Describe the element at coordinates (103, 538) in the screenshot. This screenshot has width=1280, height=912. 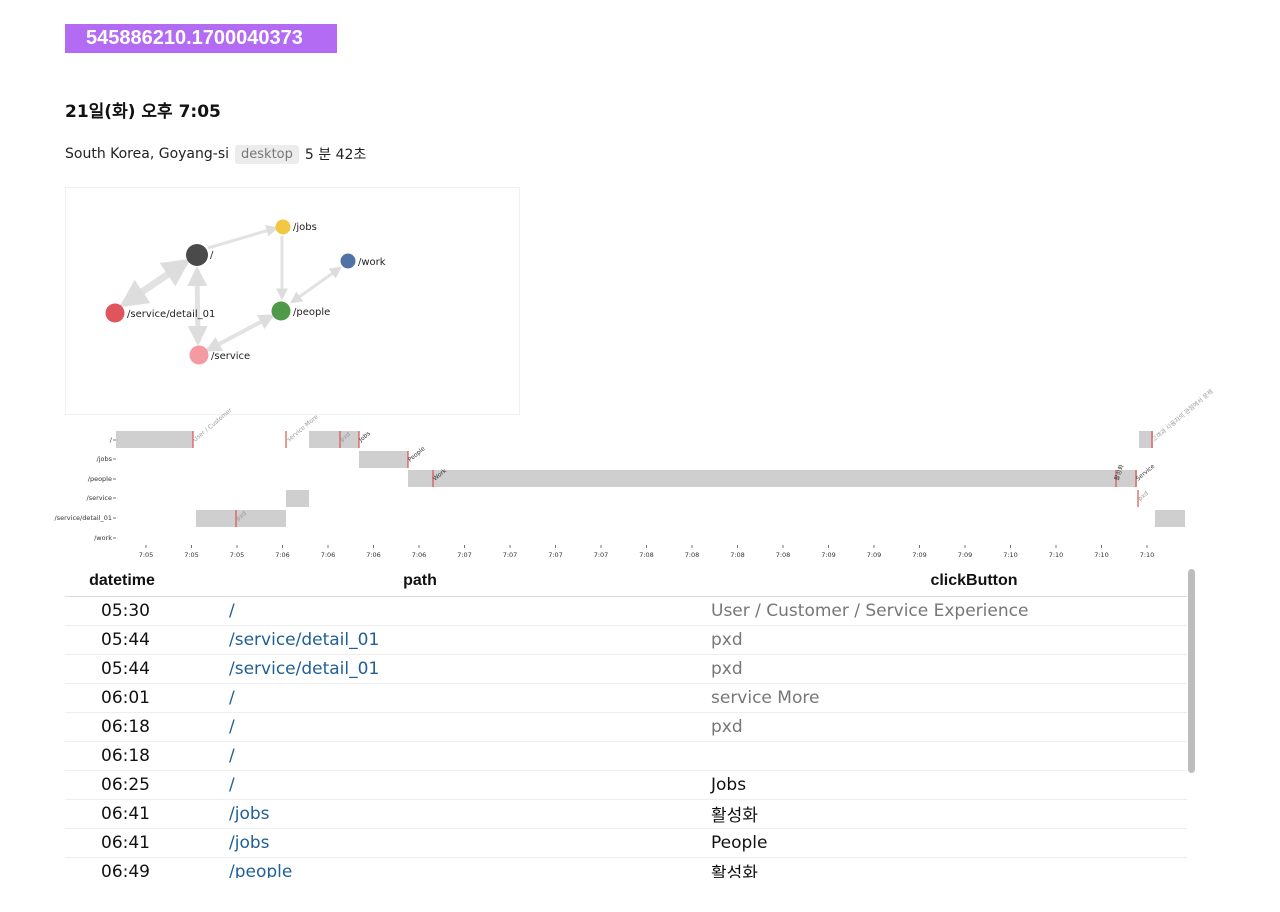
I see `timeline-row-label: /work` at that location.